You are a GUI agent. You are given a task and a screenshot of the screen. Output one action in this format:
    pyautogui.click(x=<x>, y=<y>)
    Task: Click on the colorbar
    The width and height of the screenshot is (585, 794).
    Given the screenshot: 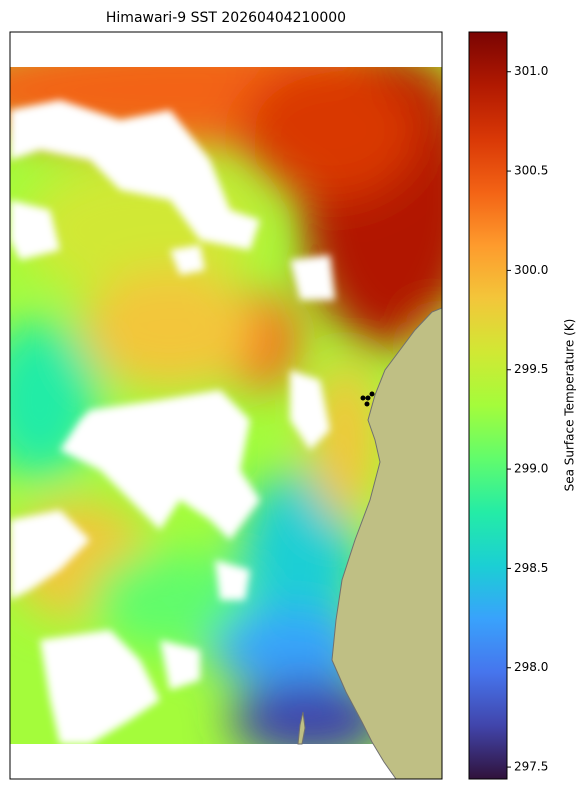 What is the action you would take?
    pyautogui.click(x=488, y=405)
    